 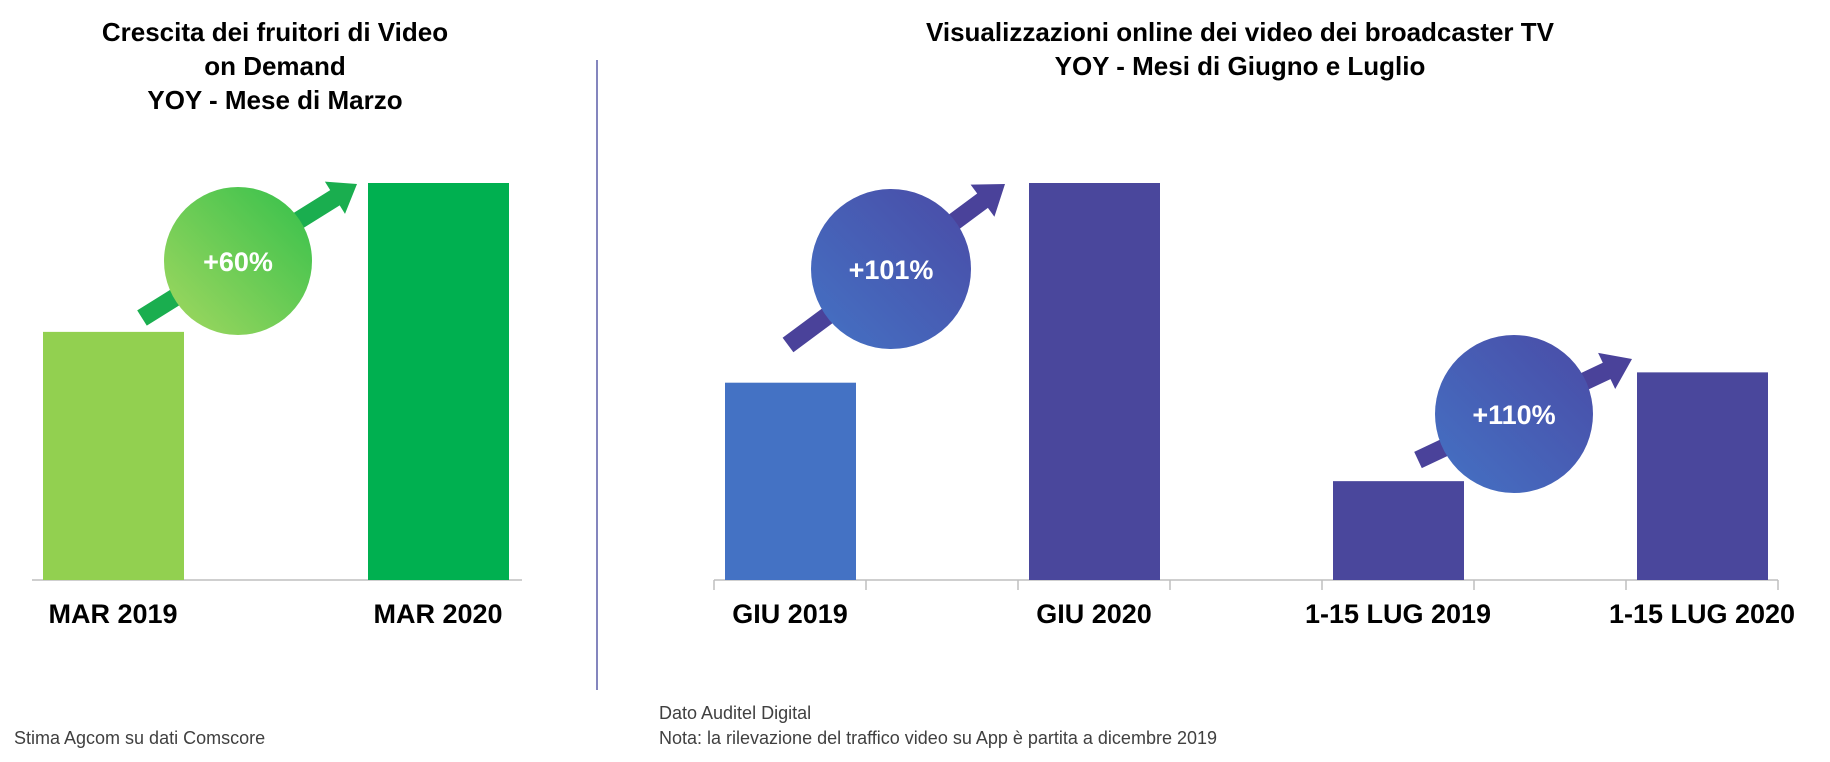 I want to click on left-tick-label-0: MAR 2019, so click(x=112, y=614).